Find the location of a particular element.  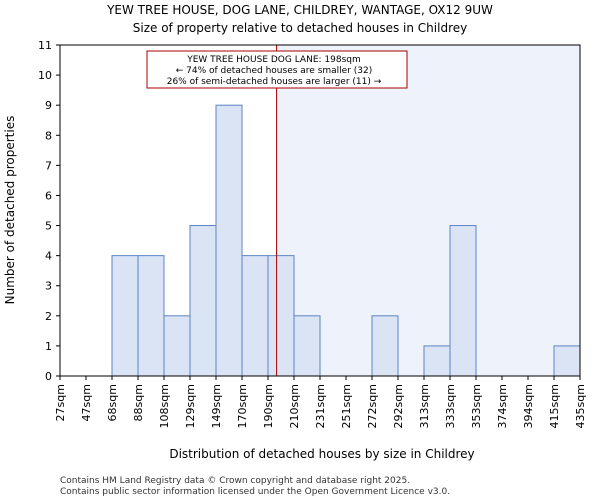

y-tick-label: 4 is located at coordinates (48, 256).